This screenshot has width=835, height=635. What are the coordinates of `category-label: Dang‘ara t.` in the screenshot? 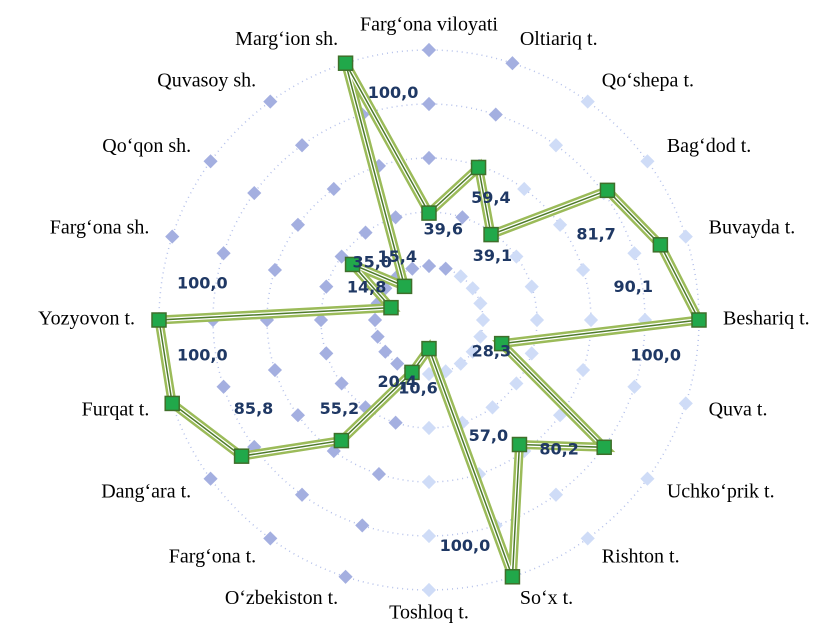 It's located at (146, 491).